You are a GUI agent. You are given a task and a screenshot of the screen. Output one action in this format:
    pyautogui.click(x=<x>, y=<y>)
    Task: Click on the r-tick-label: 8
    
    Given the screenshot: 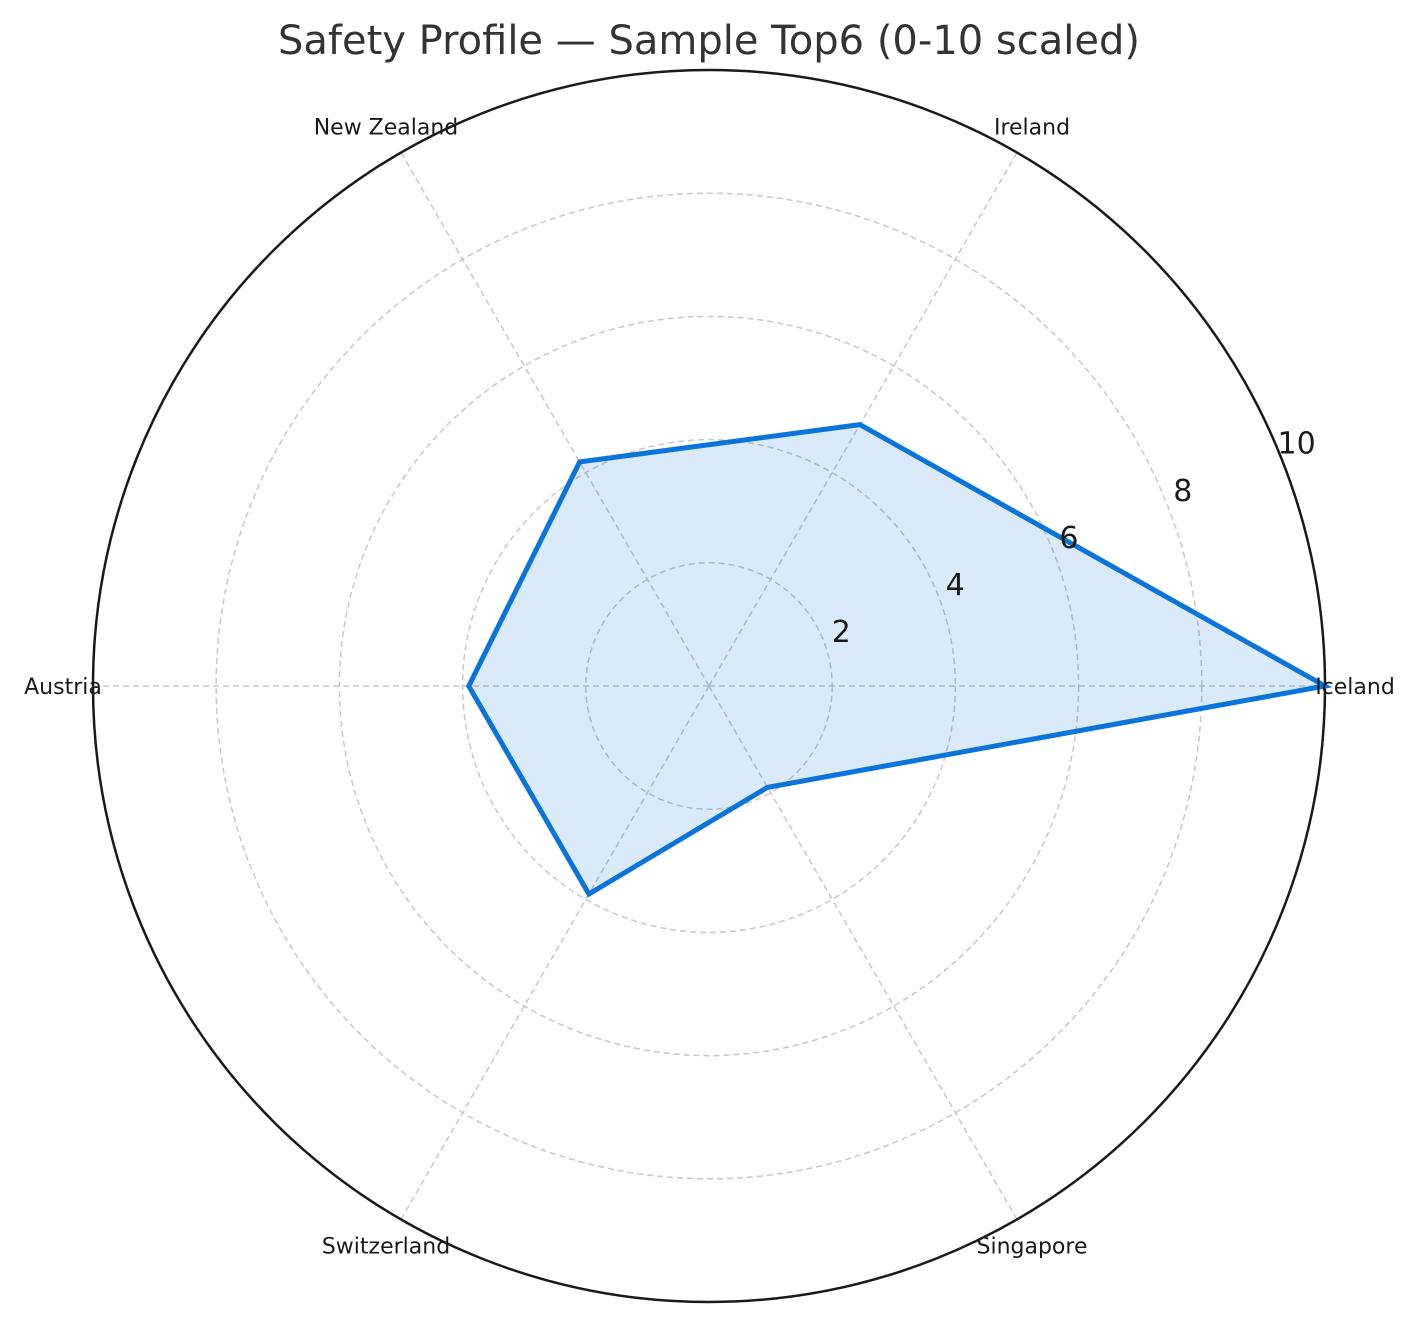 What is the action you would take?
    pyautogui.click(x=1182, y=491)
    